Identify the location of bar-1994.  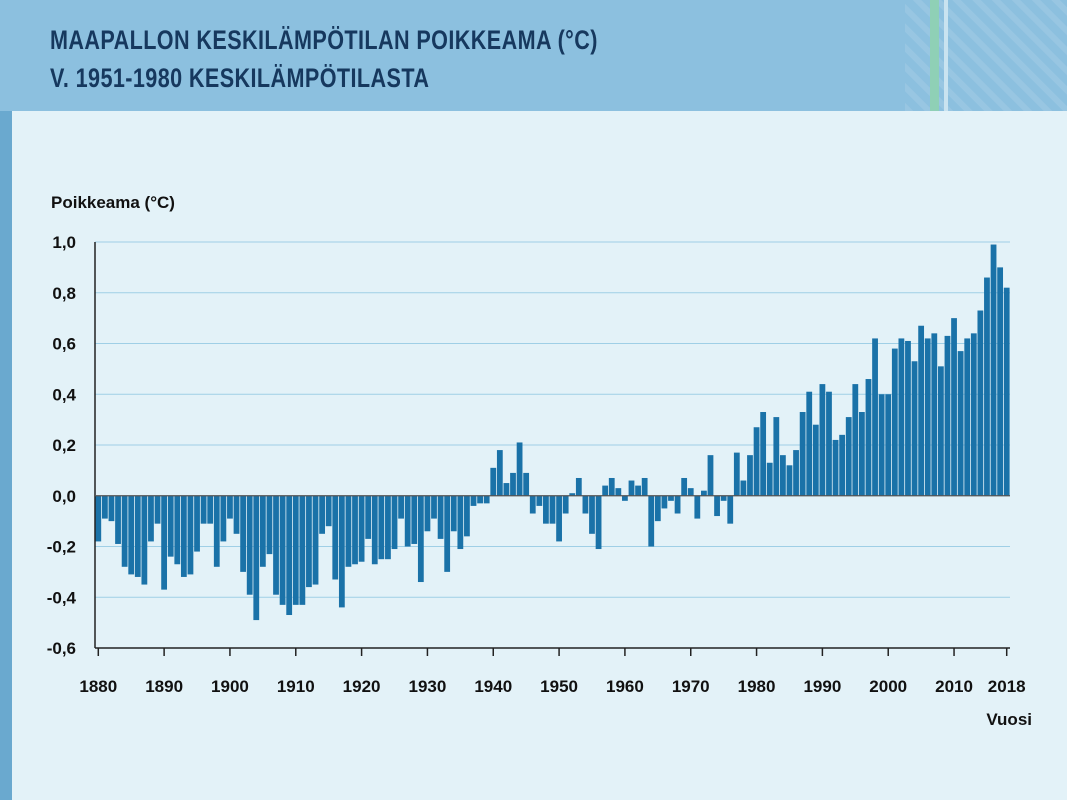
(848, 456).